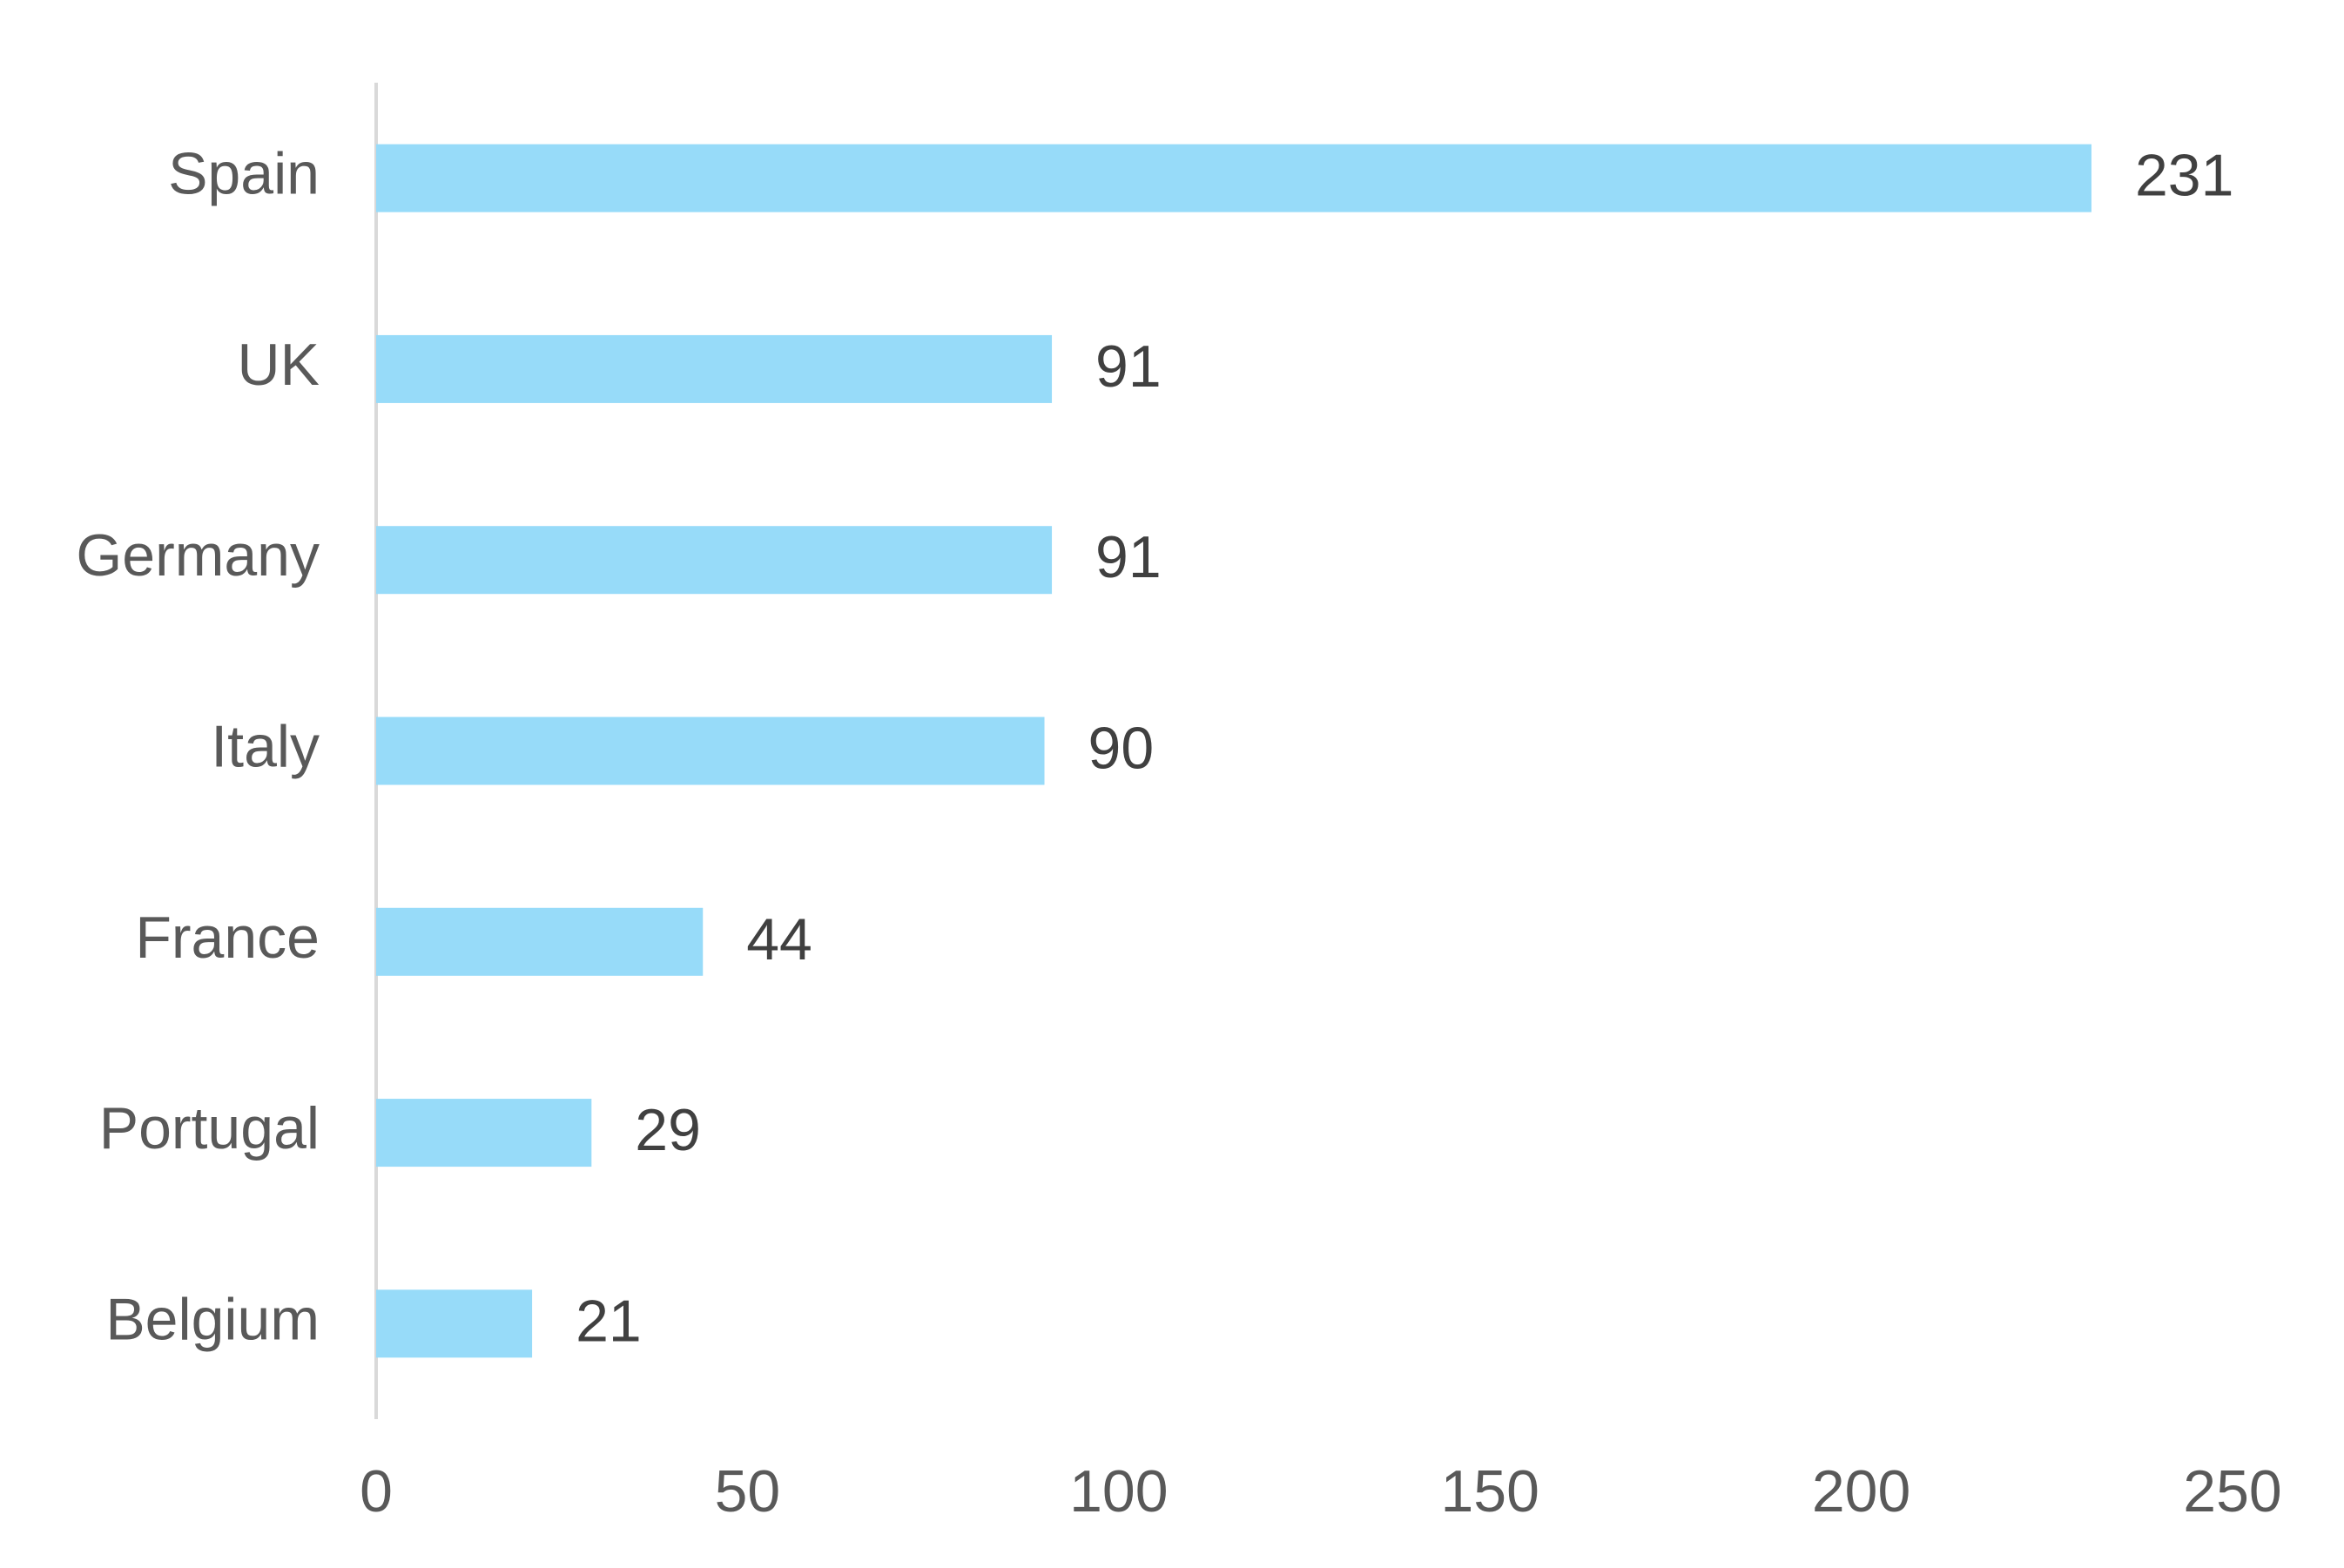 The width and height of the screenshot is (2344, 1568). Describe the element at coordinates (2184, 176) in the screenshot. I see `value-label: 231` at that location.